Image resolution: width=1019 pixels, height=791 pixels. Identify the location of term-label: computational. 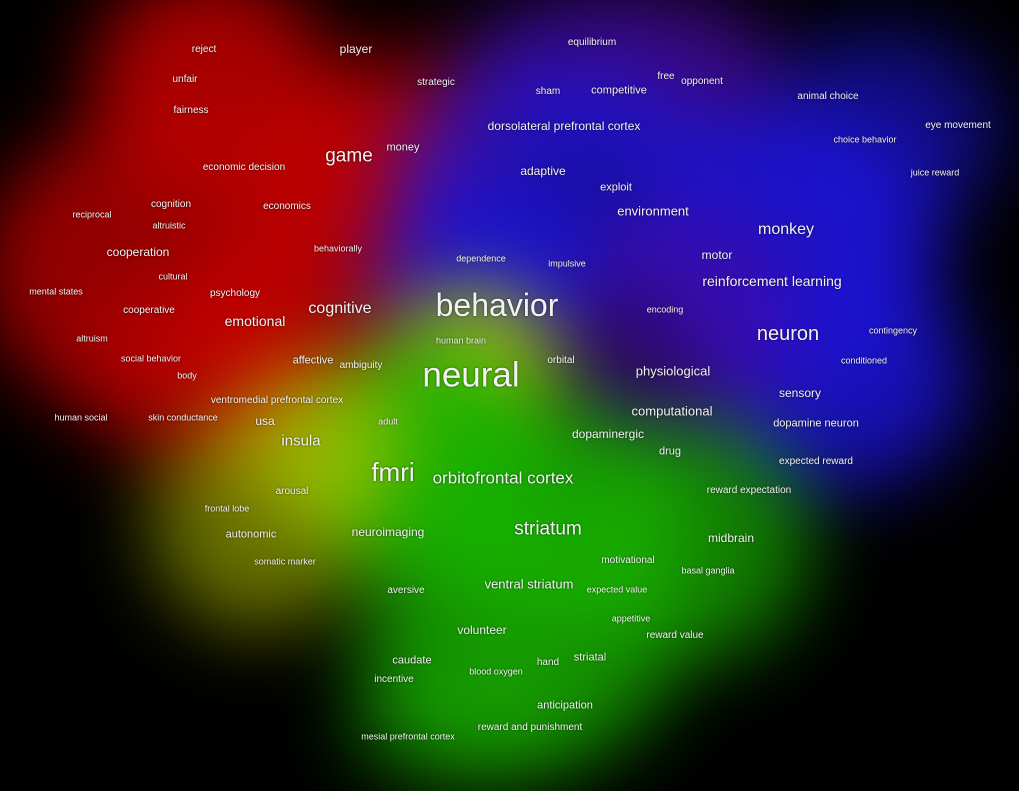
(672, 411).